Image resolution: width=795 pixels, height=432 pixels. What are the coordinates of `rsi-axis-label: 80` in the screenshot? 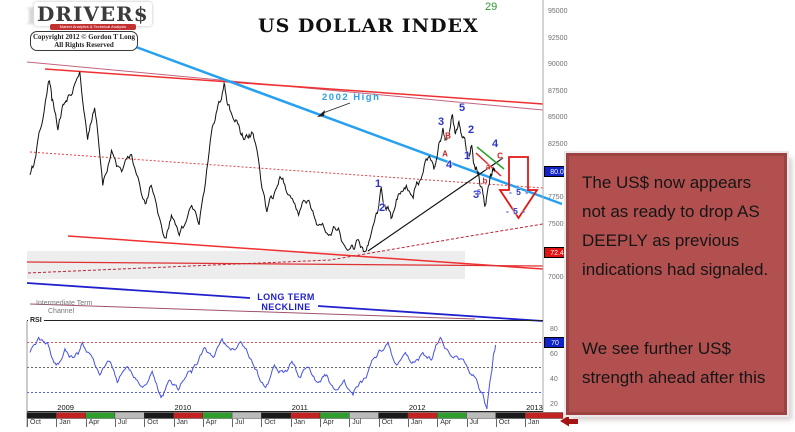 It's located at (554, 329).